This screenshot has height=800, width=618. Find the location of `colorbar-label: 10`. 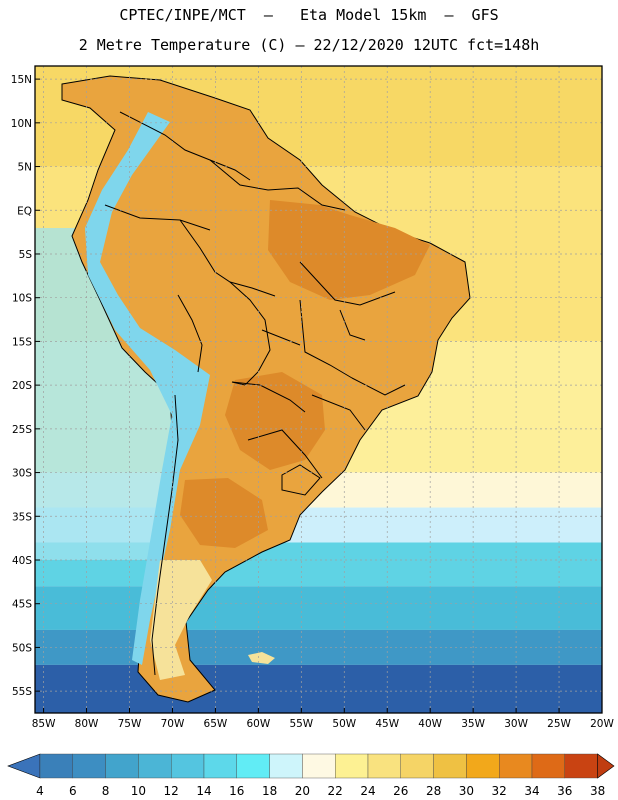

colorbar-label: 10 is located at coordinates (138, 791).